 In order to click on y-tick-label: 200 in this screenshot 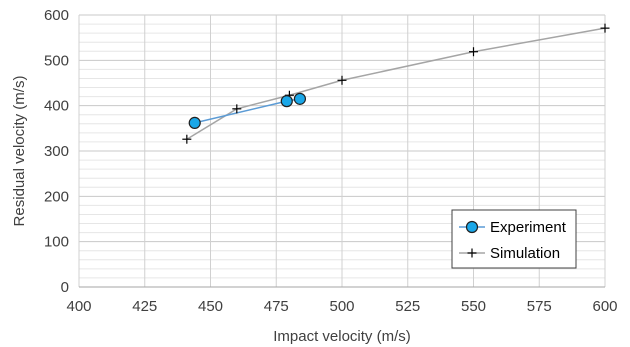, I will do `click(56, 196)`.